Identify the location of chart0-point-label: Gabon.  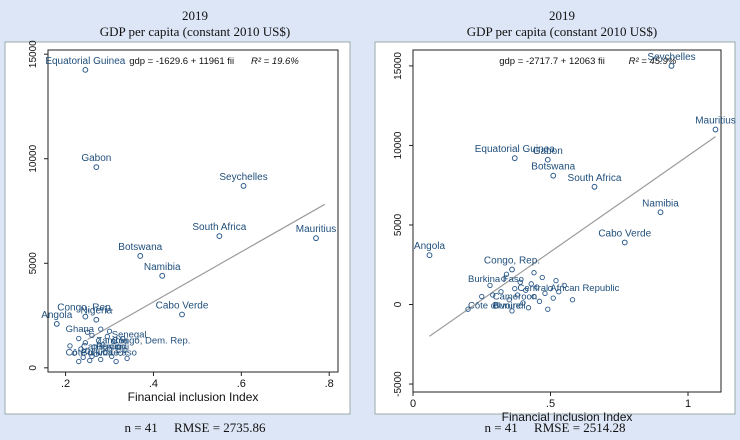
(96, 158).